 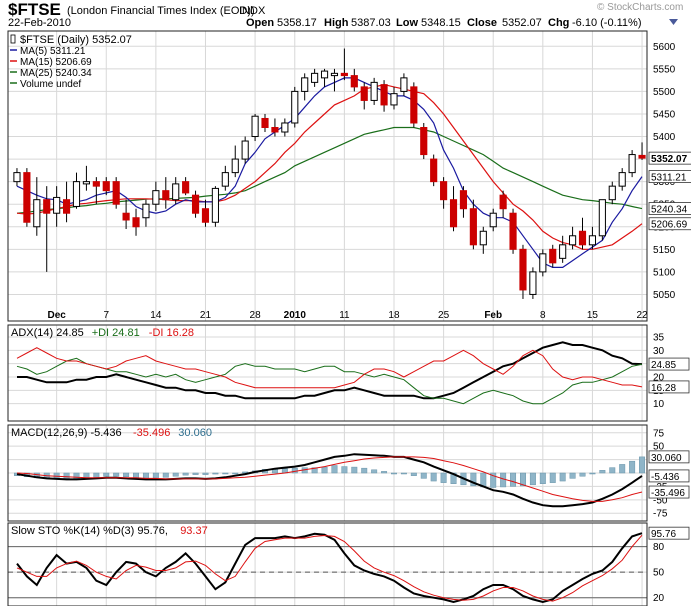 What do you see at coordinates (295, 315) in the screenshot?
I see `x-tick-label: 2010` at bounding box center [295, 315].